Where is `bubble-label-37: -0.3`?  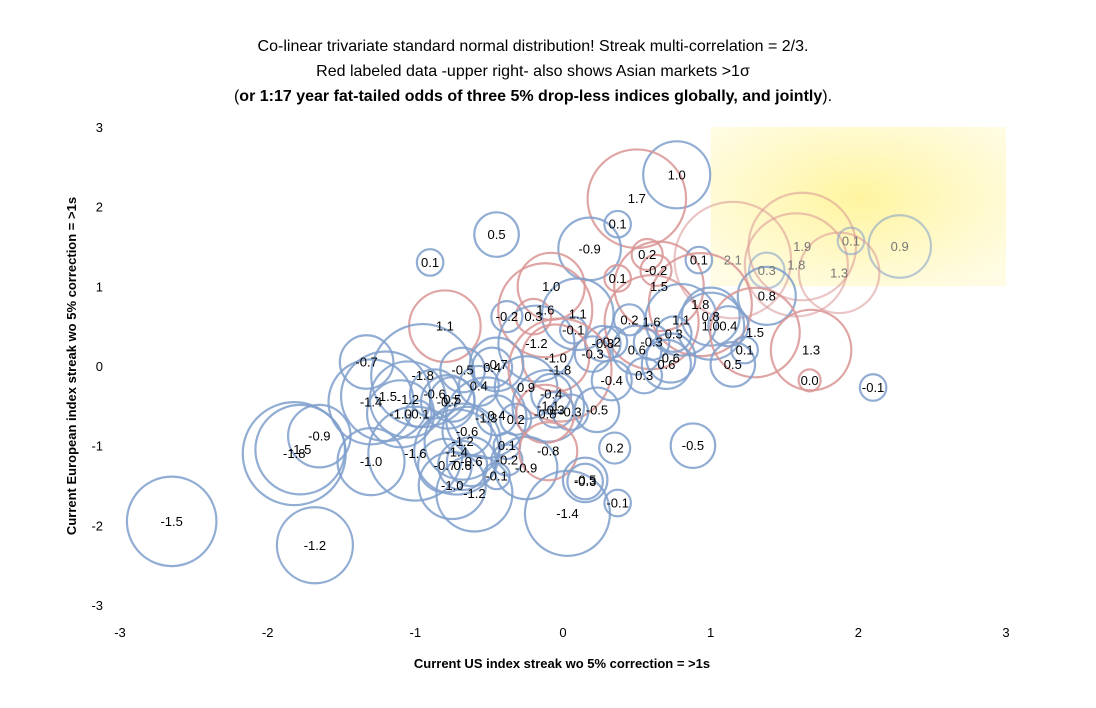 bubble-label-37: -0.3 is located at coordinates (603, 343).